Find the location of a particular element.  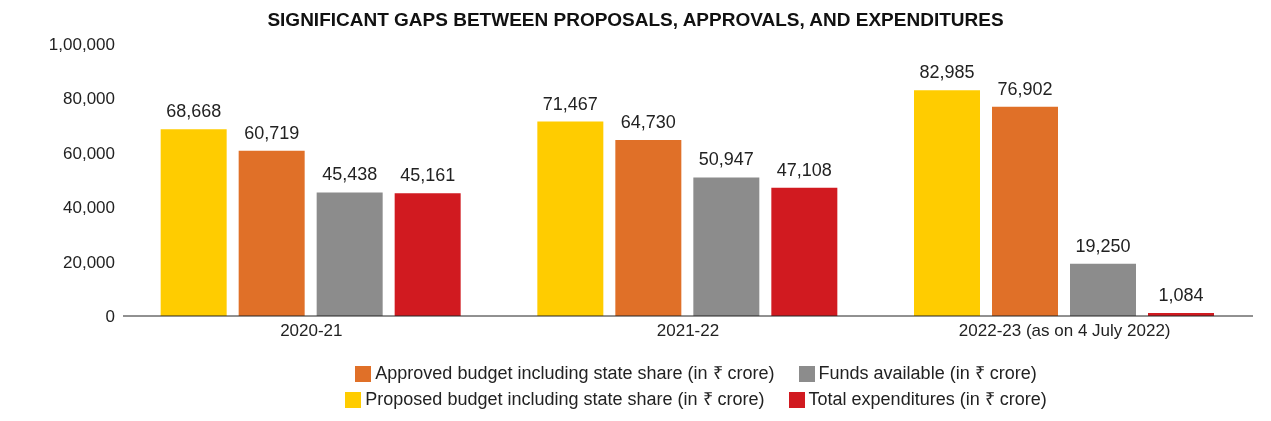

x-tick-label: 2022-23 (as on 4 July 2022) is located at coordinates (1064, 331).